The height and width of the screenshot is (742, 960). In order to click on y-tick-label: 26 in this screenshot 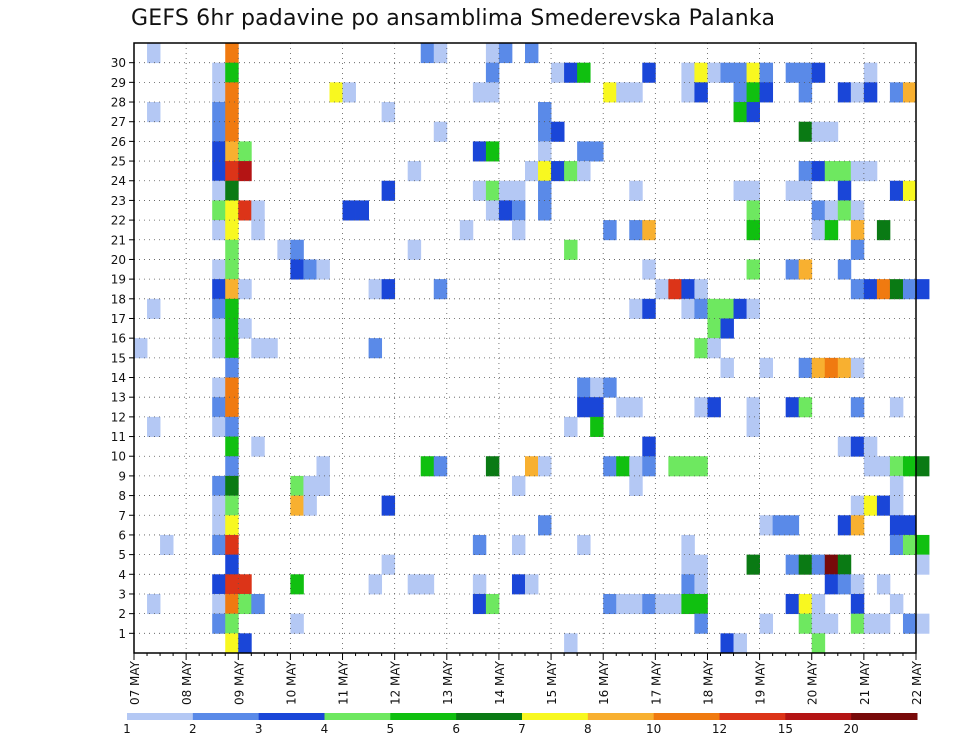, I will do `click(118, 142)`.